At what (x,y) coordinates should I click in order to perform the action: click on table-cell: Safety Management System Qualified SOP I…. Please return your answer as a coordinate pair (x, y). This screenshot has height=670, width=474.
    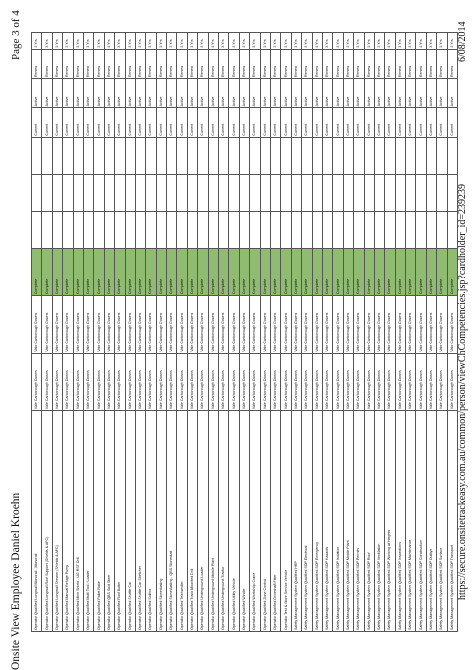
    Looking at the image, I should click on (338, 521).